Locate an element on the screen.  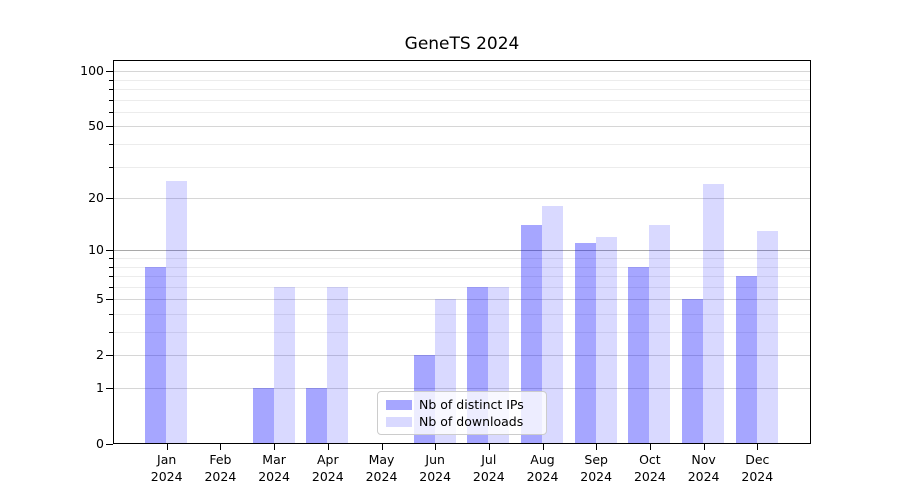
x-tick-label: Oct 2024 is located at coordinates (649, 468).